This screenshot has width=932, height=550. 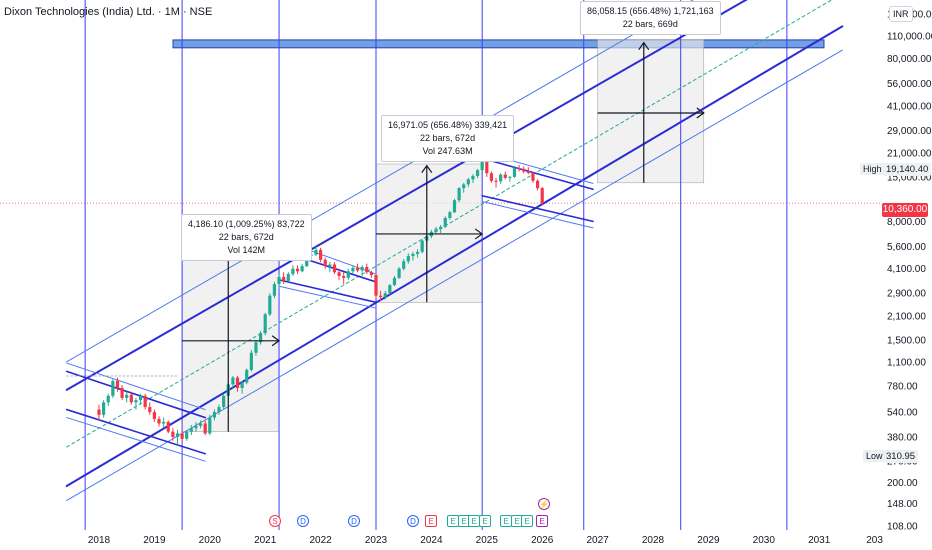 What do you see at coordinates (905, 210) in the screenshot?
I see `last-price-tag: 10,360.00` at bounding box center [905, 210].